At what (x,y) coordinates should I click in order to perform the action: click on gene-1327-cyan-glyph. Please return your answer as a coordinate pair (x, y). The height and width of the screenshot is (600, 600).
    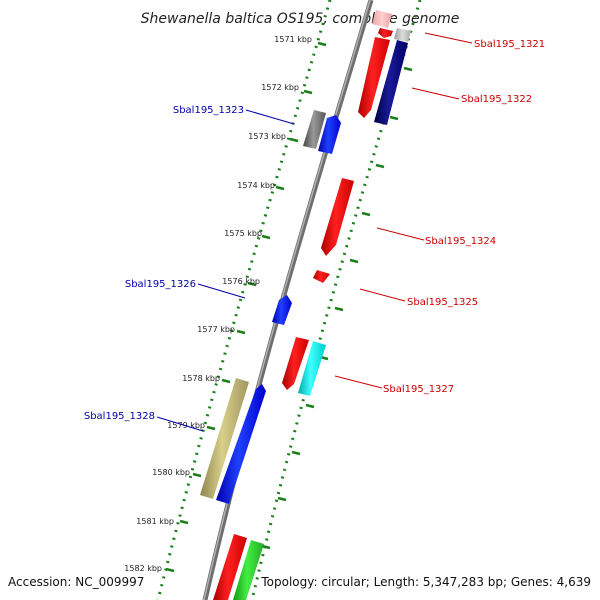
    Looking at the image, I should click on (312, 368).